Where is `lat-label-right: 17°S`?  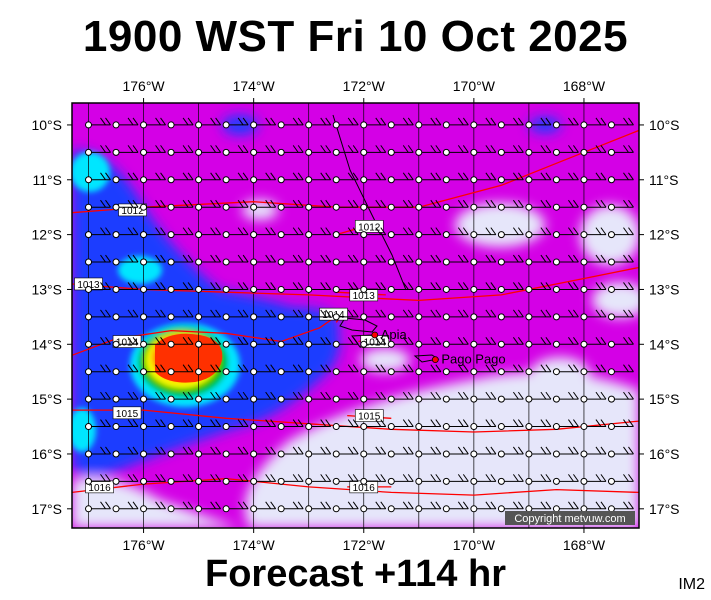
lat-label-right: 17°S is located at coordinates (664, 509).